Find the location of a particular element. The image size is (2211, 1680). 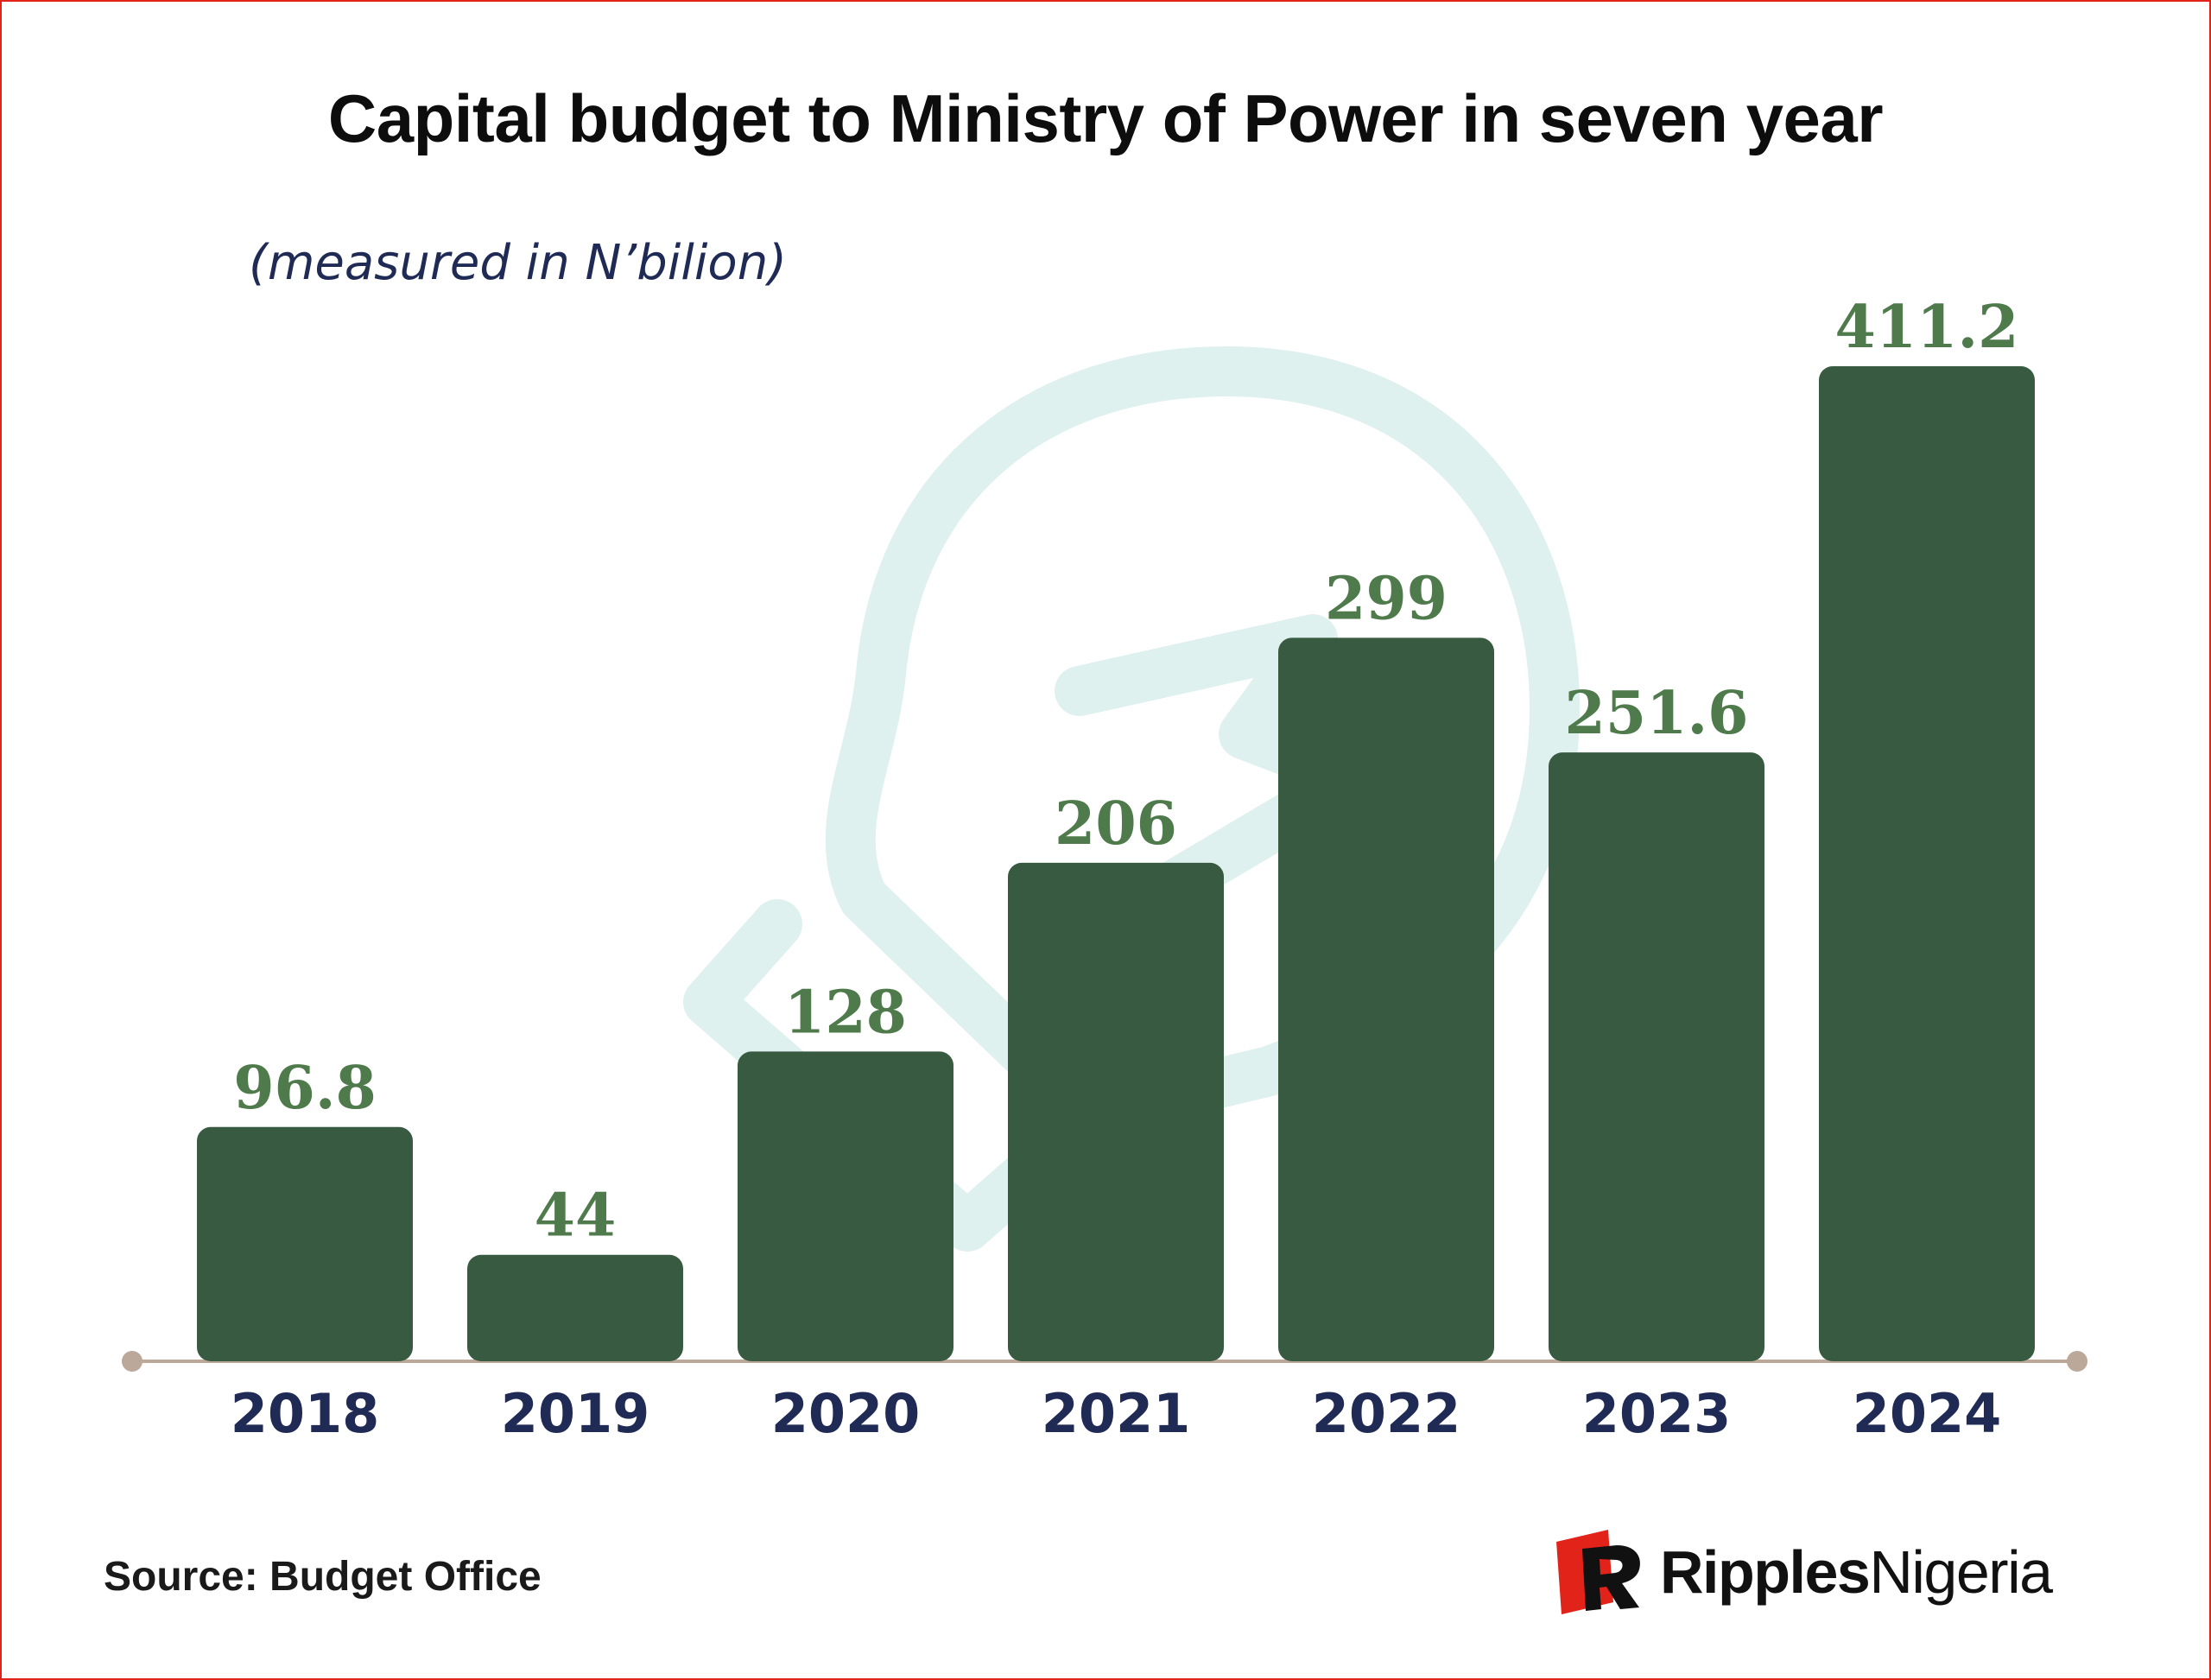

value-label-2020: 128 is located at coordinates (845, 1013).